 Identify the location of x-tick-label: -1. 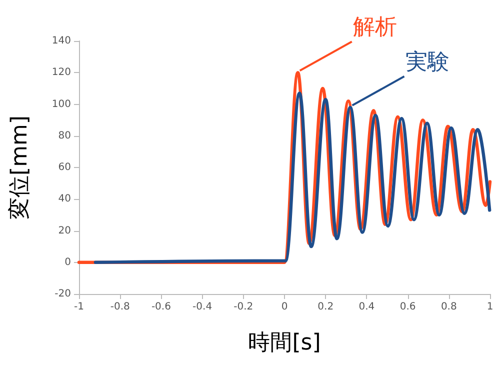
(79, 307).